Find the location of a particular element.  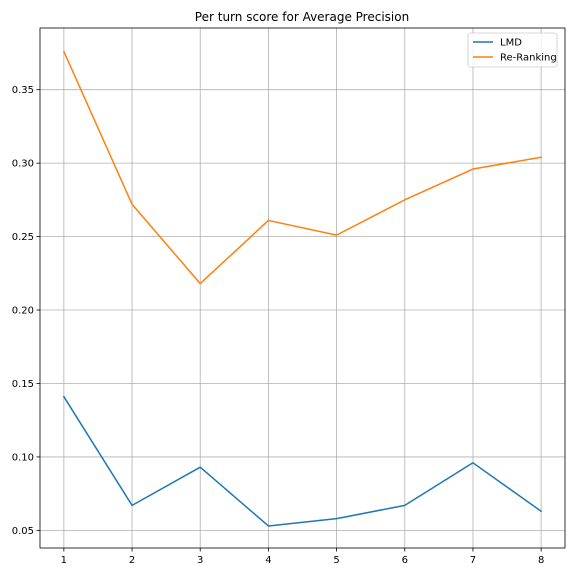

y-axis: 0.05 0.10 0.15 0.20 0.25 0.30 0.35 is located at coordinates (26, 311).